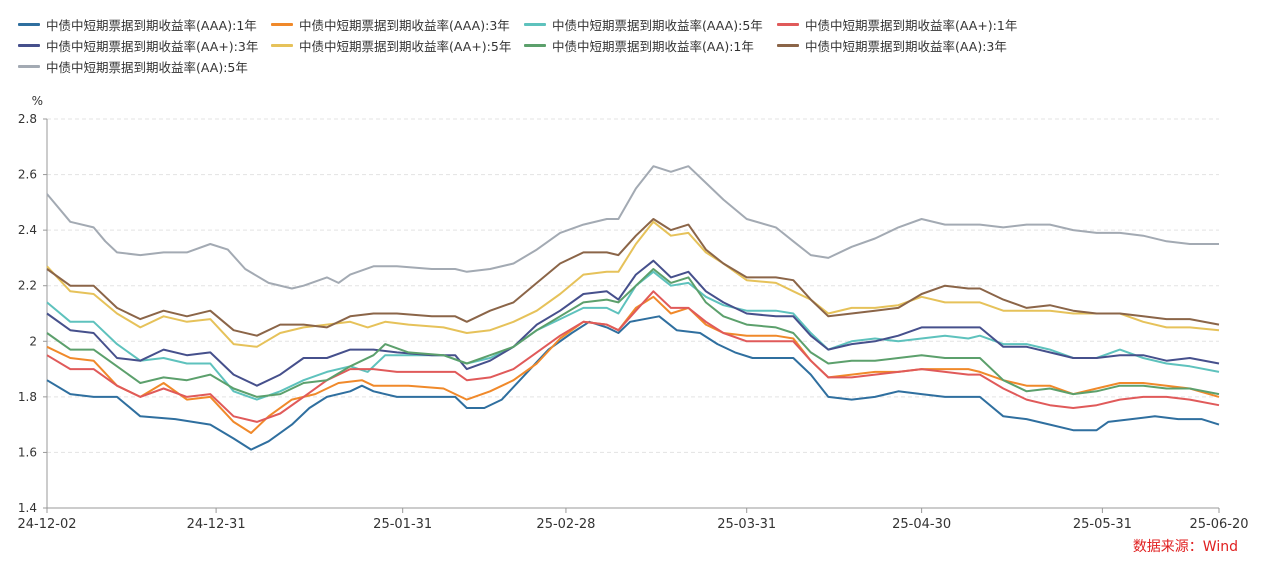 The image size is (1266, 567). I want to click on x-tick-label: 25-05-31, so click(1102, 524).